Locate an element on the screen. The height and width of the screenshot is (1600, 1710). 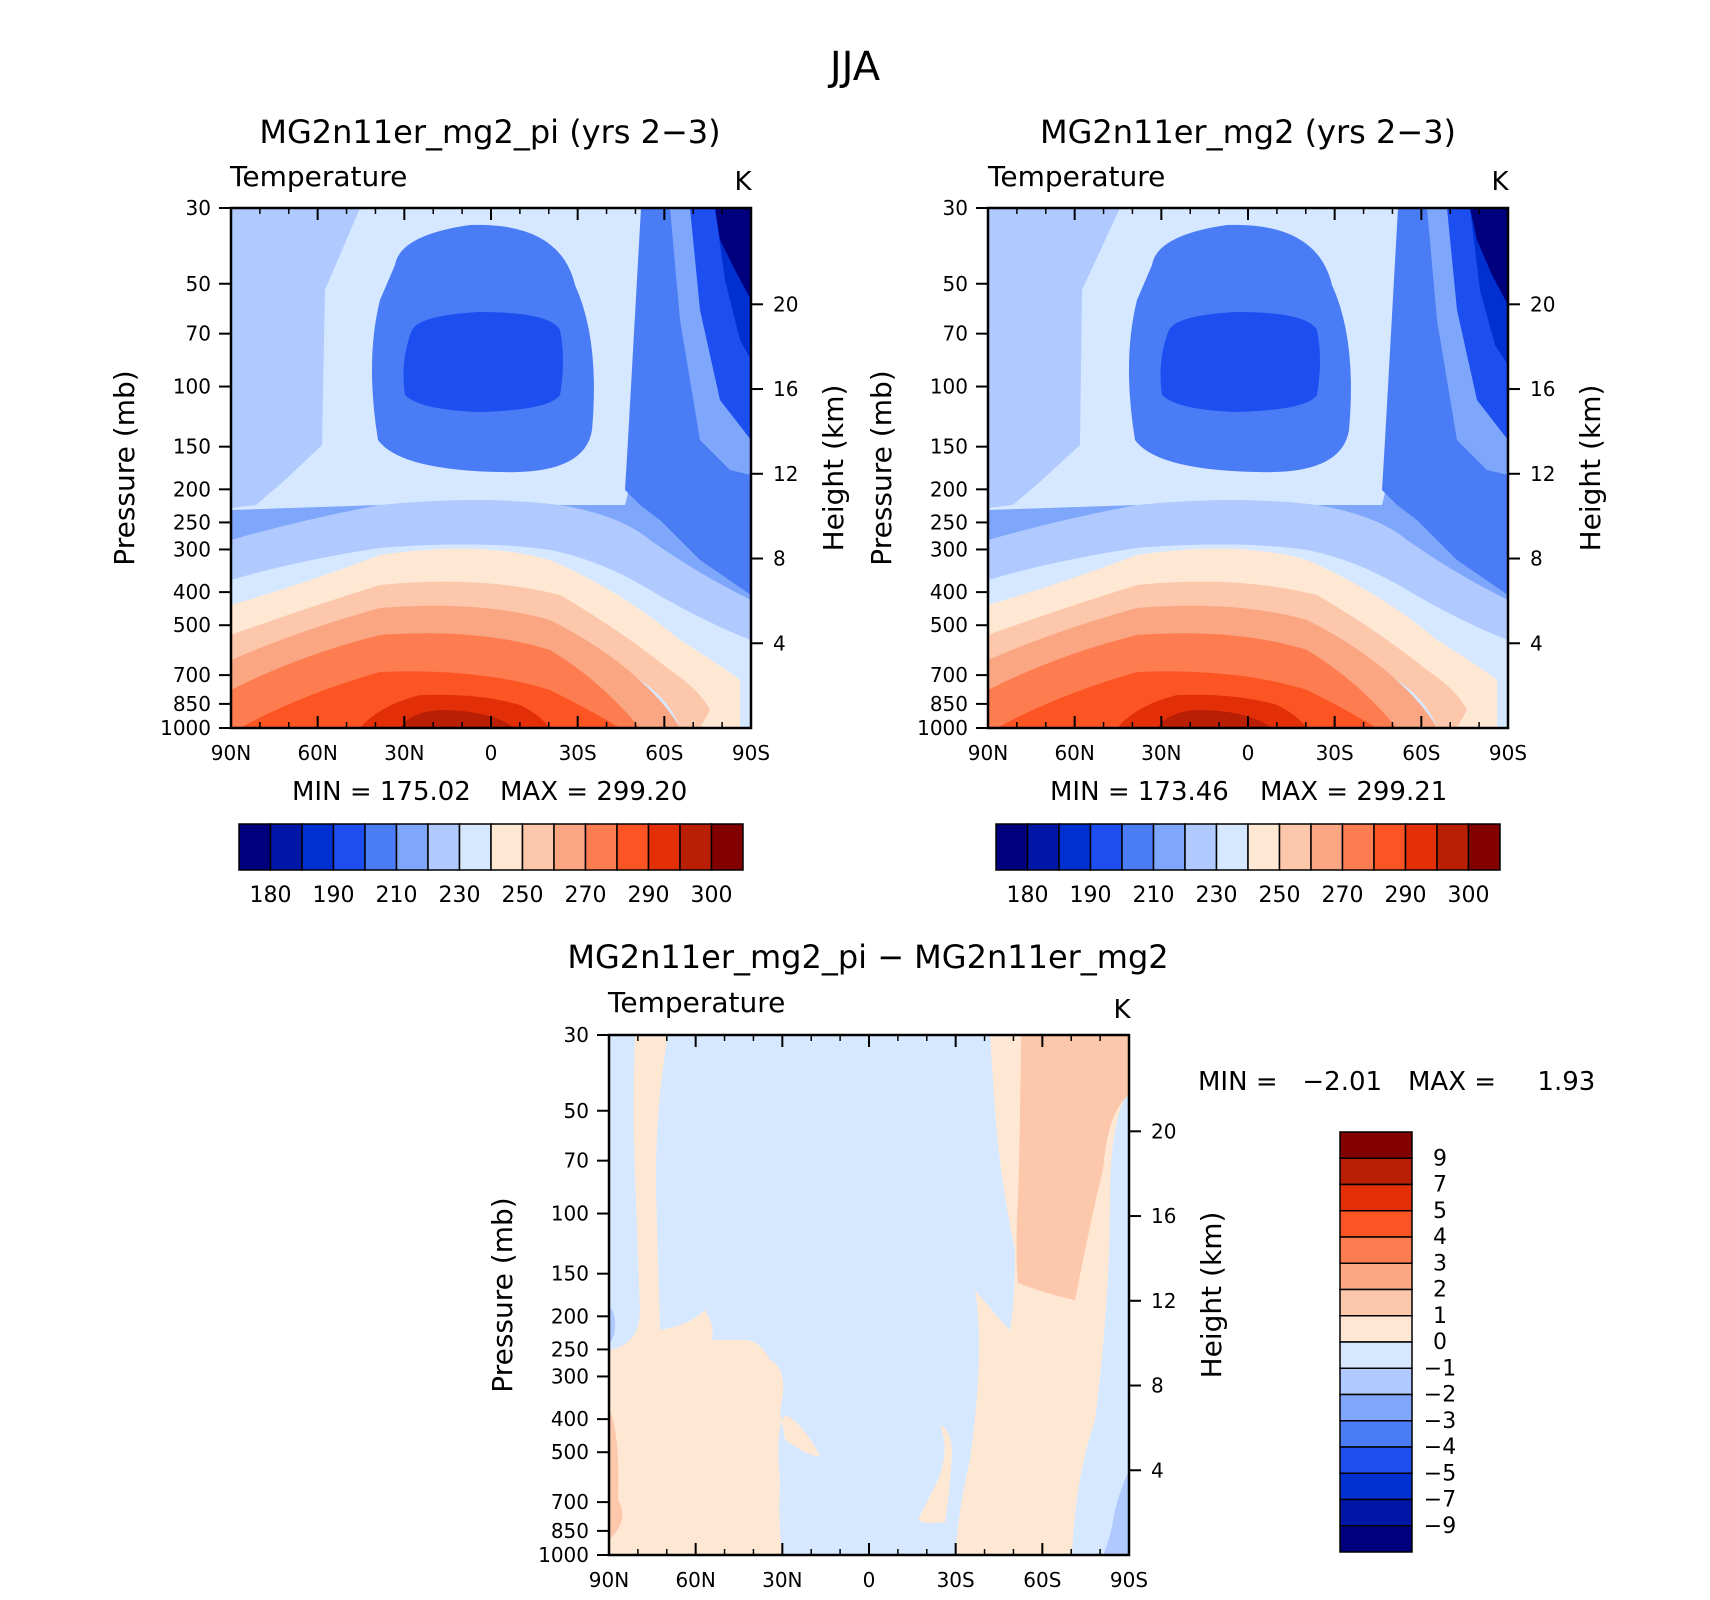
colorbar-label: 300 is located at coordinates (712, 895).